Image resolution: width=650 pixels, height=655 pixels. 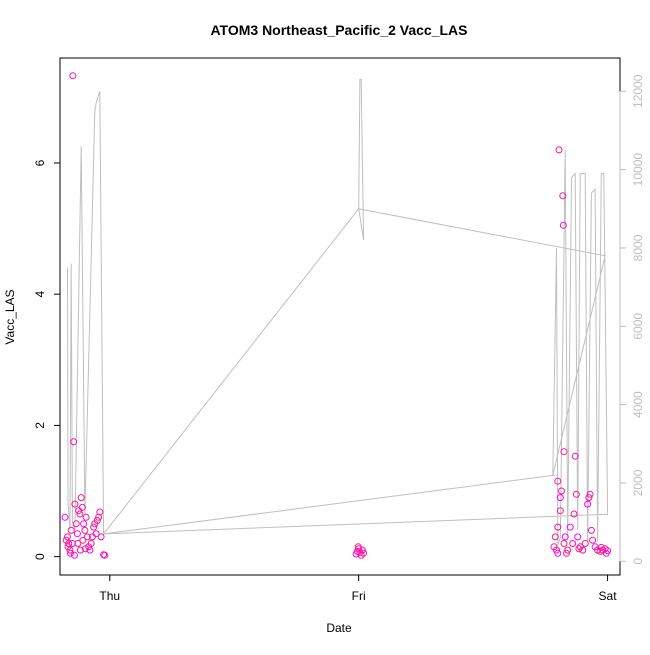 What do you see at coordinates (638, 247) in the screenshot?
I see `y2-tick-label: 8000` at bounding box center [638, 247].